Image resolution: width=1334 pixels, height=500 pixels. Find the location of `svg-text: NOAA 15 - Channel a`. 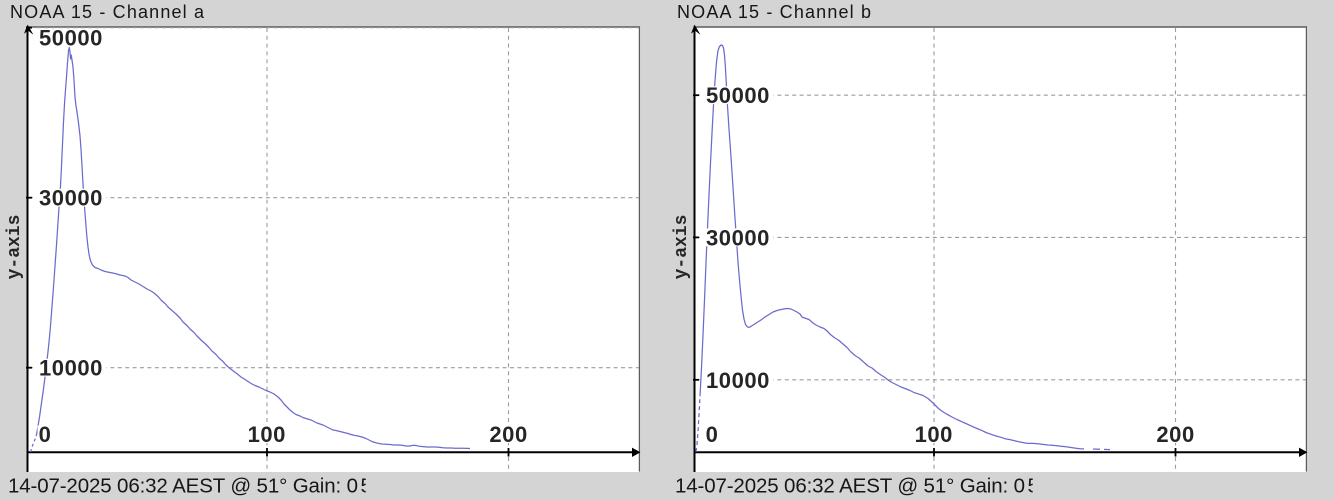

svg-text: NOAA 15 - Channel a is located at coordinates (107, 12).